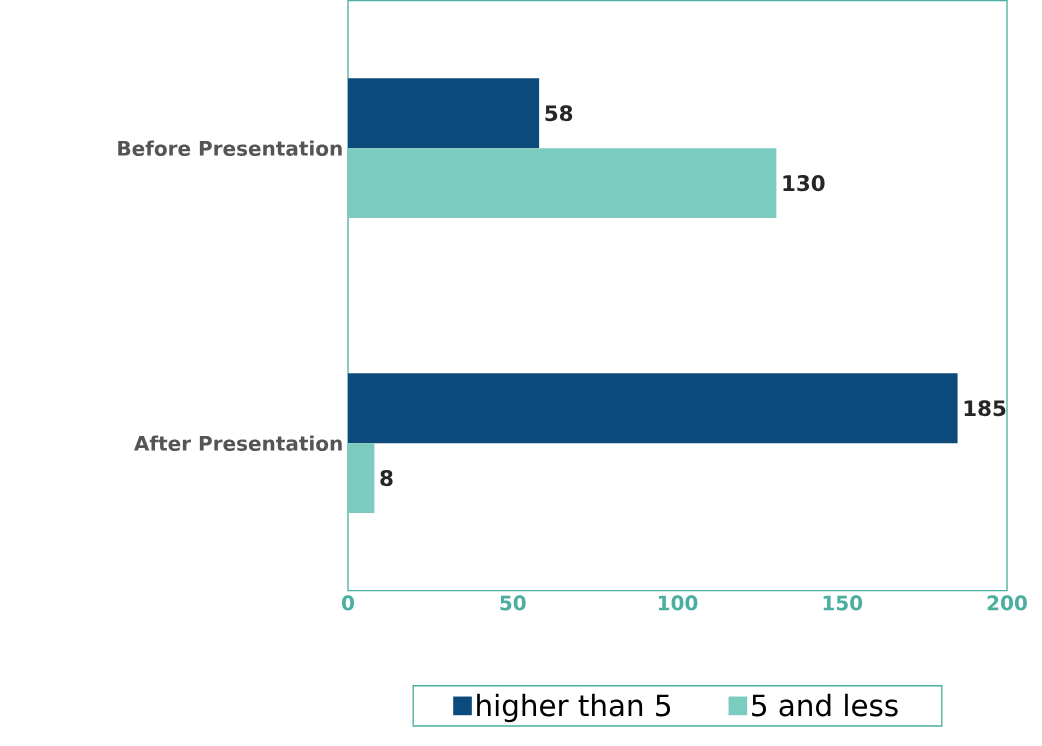 The width and height of the screenshot is (1042, 746). I want to click on legend-label: higher than 5, so click(573, 708).